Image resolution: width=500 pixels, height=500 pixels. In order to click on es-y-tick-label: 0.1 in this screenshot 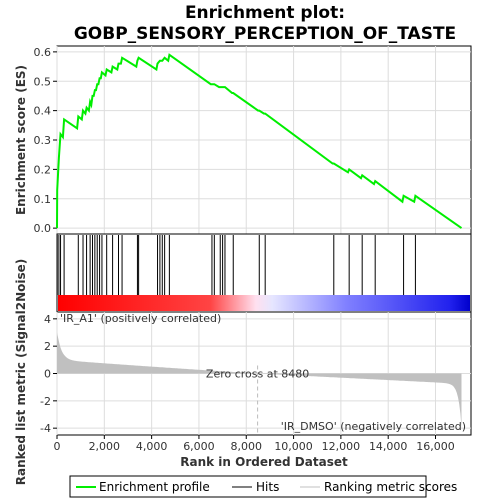, I will do `click(43, 199)`.